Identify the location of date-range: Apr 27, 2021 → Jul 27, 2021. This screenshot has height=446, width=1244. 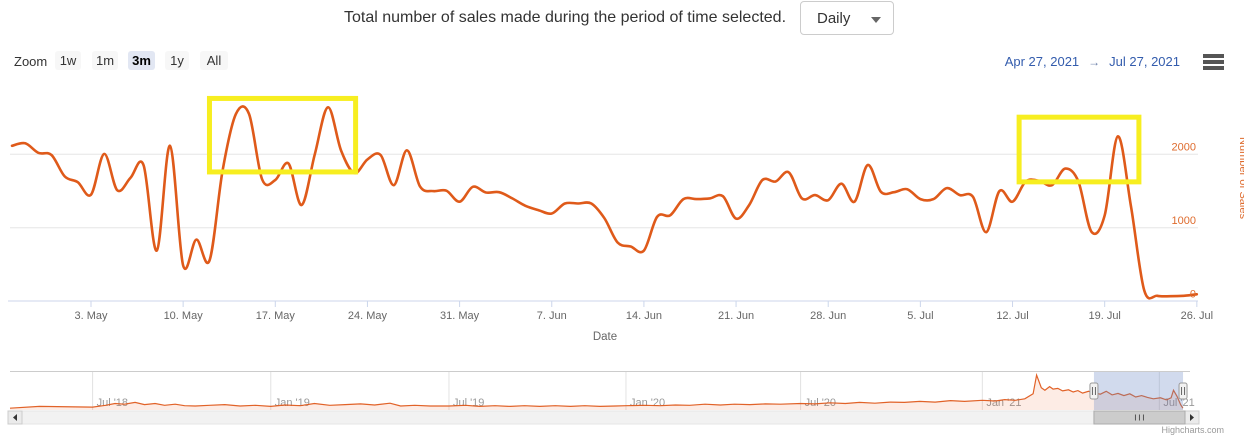
(1092, 61).